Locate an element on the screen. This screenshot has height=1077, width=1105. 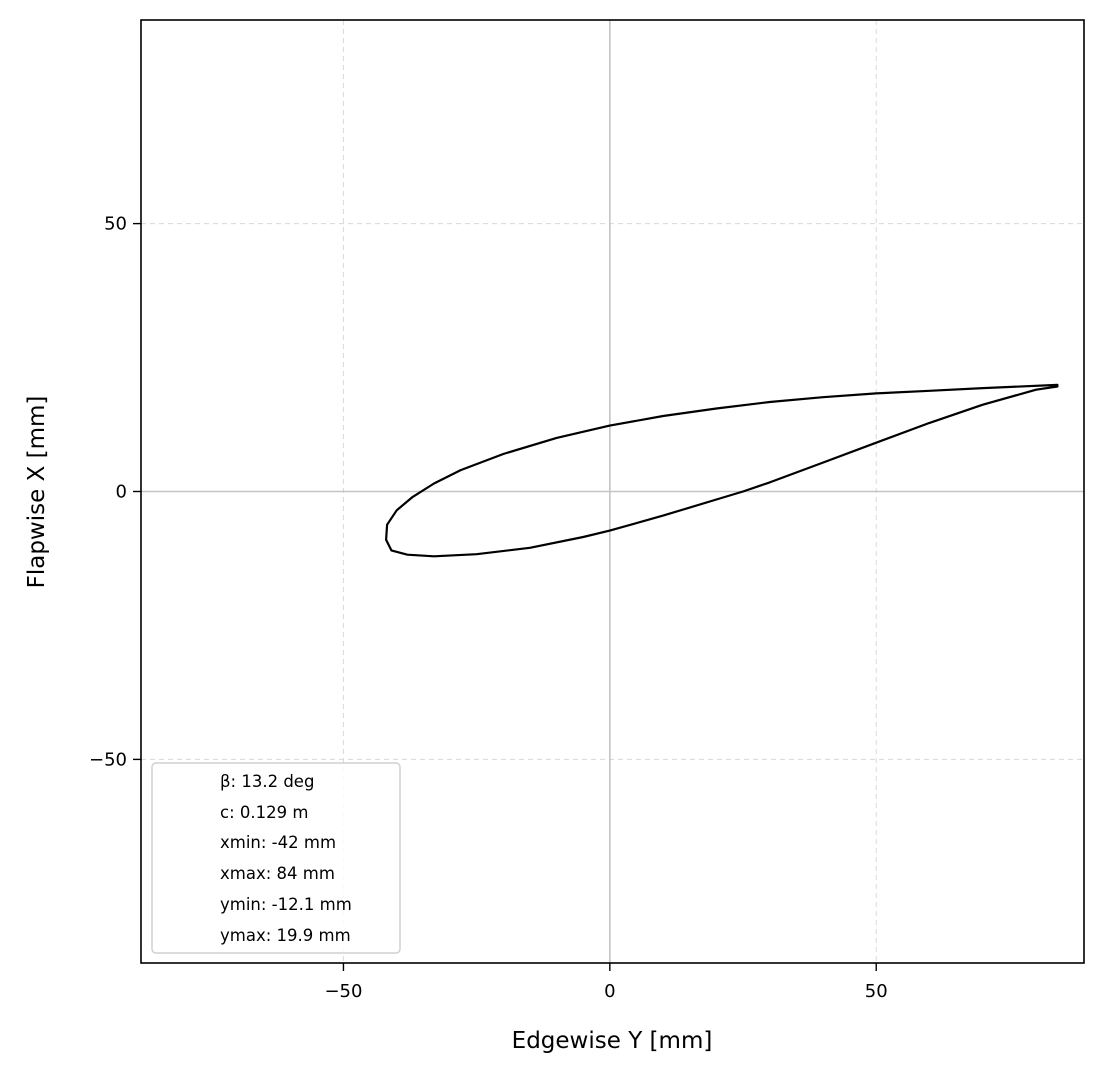
y-axis-title: Flapwise X [mm] is located at coordinates (37, 492).